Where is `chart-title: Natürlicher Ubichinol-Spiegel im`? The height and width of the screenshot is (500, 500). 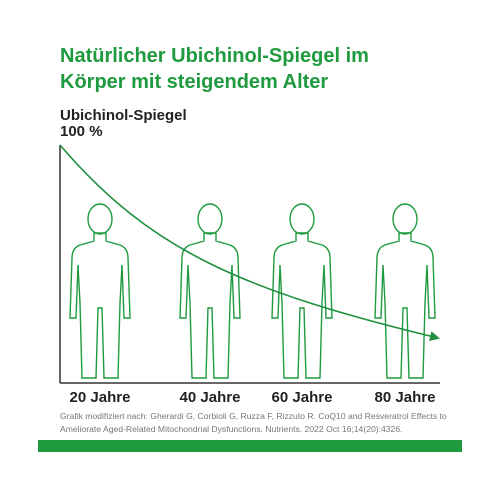 chart-title: Natürlicher Ubichinol-Spiegel im is located at coordinates (214, 56).